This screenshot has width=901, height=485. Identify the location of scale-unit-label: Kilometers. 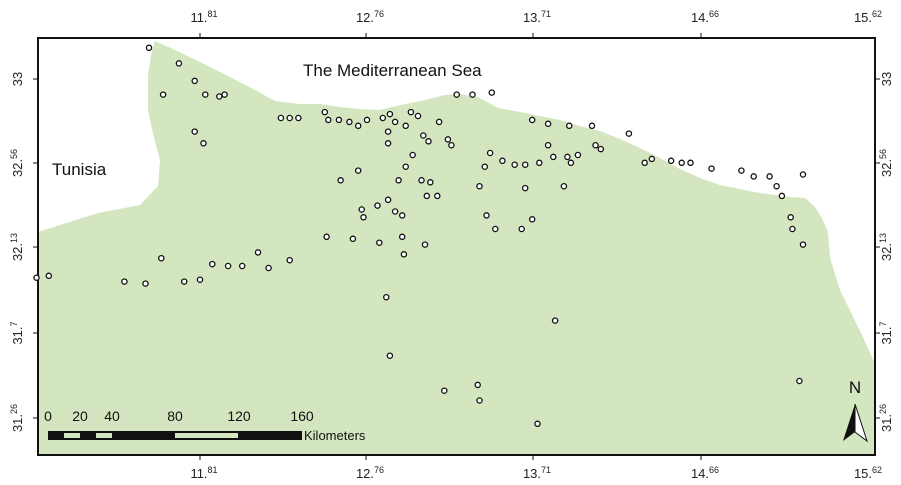
(335, 435).